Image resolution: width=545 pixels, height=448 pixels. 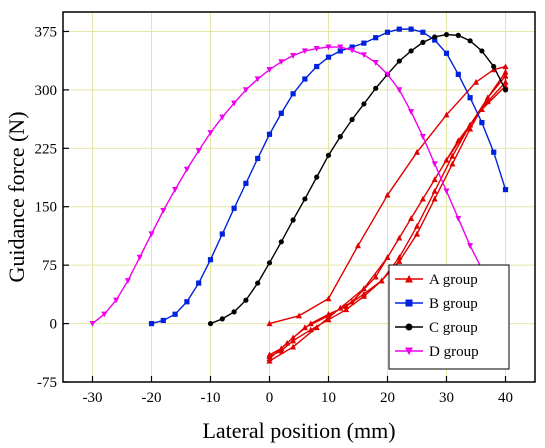 What do you see at coordinates (505, 398) in the screenshot?
I see `x-tick-label: 40` at bounding box center [505, 398].